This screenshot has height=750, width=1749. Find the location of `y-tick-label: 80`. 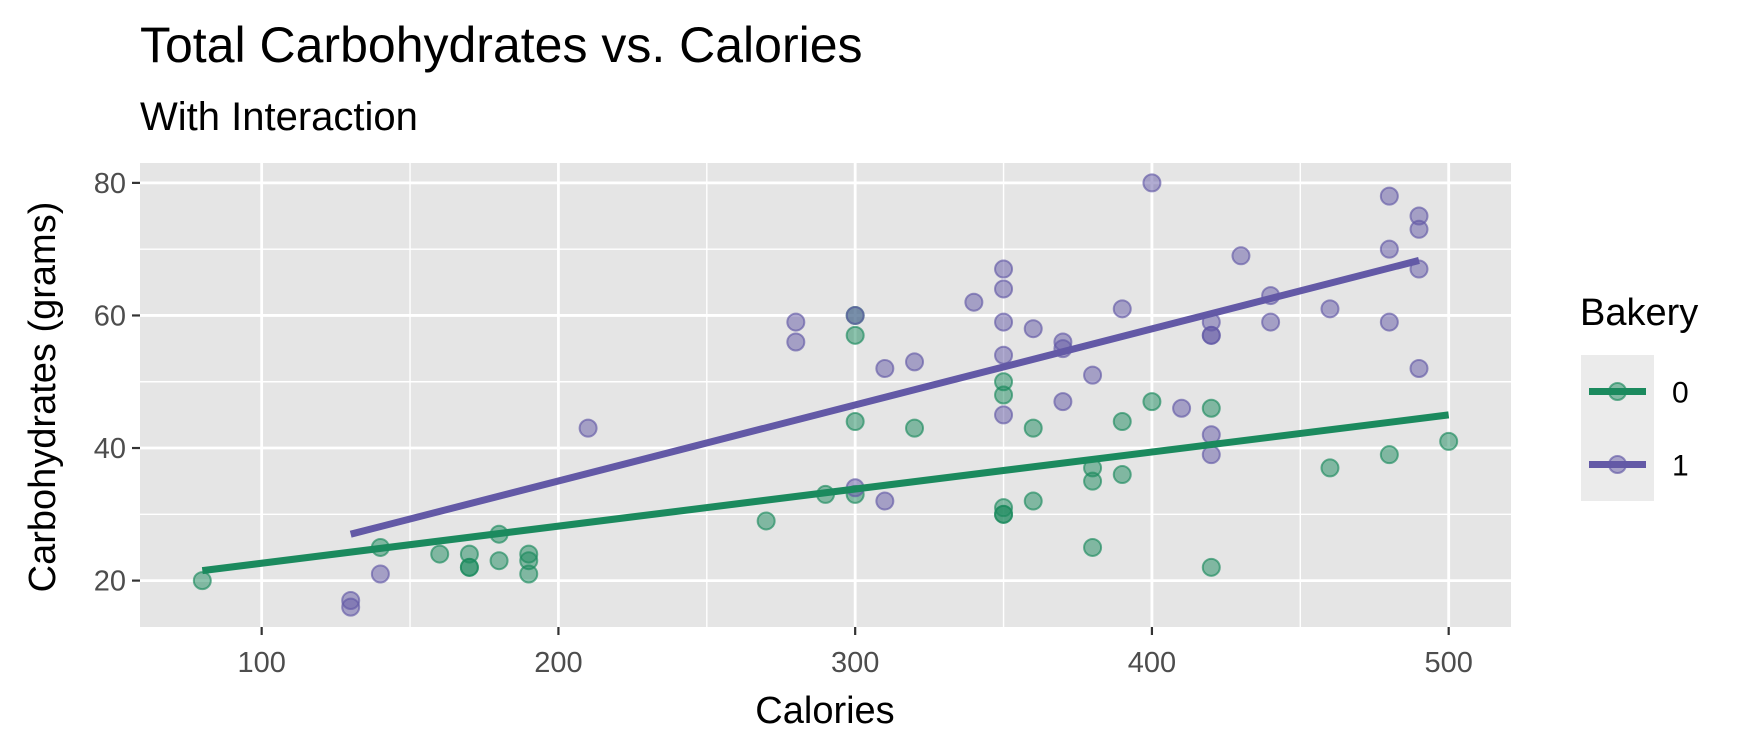

y-tick-label: 80 is located at coordinates (110, 184).